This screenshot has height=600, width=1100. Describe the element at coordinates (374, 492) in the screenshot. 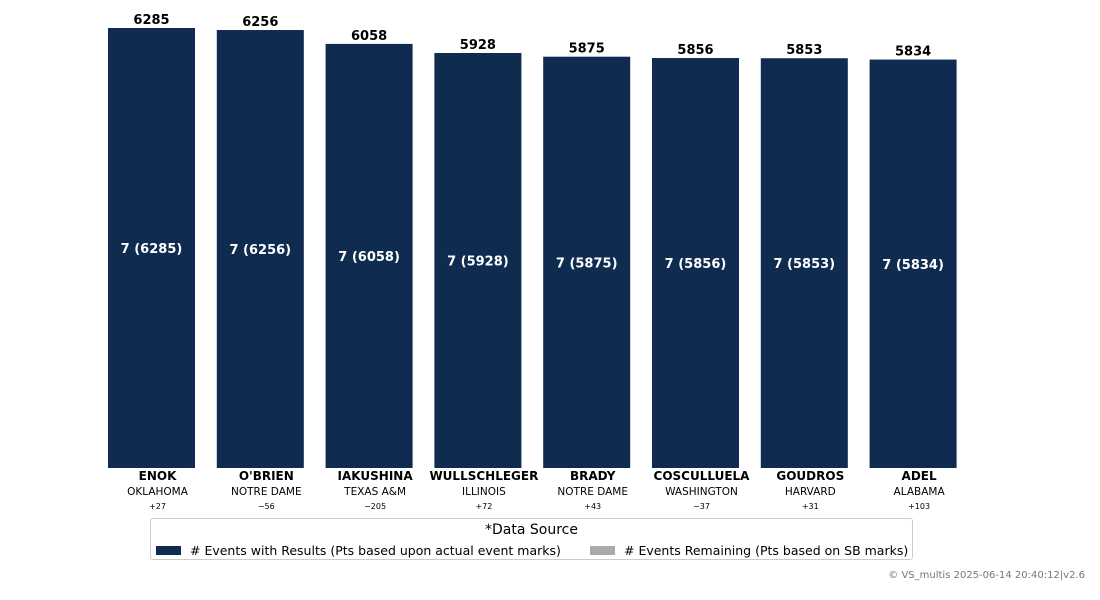

I see `school-label: TEXAS A&M` at that location.